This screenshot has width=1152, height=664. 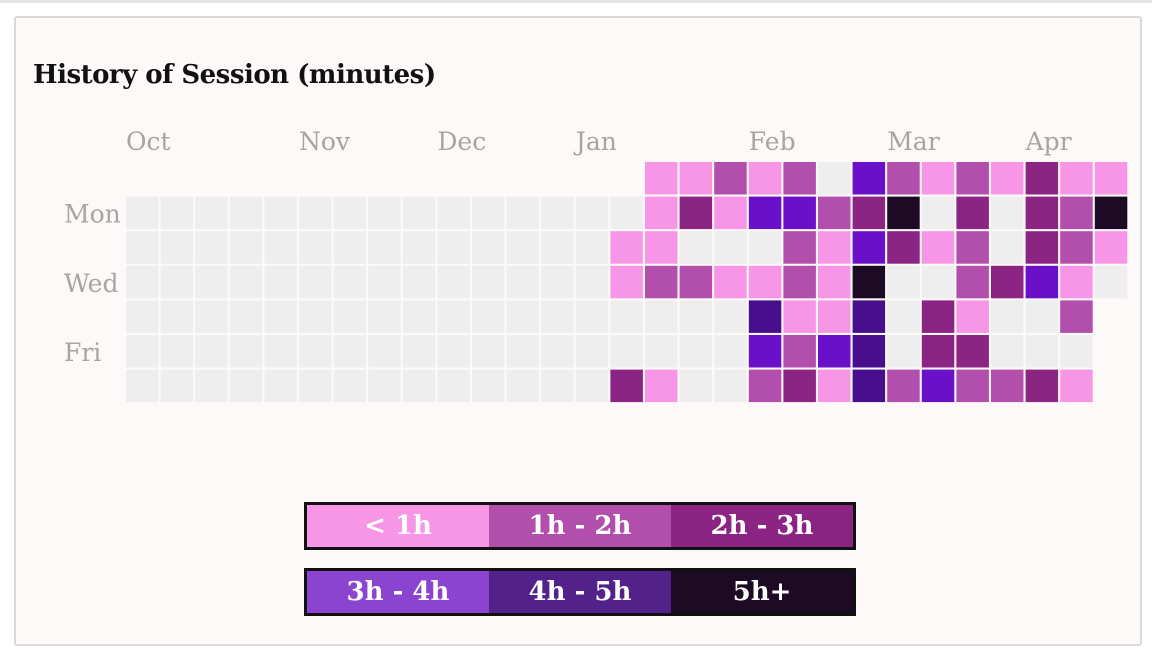 I want to click on legend-label: 2h - 3h, so click(x=762, y=526).